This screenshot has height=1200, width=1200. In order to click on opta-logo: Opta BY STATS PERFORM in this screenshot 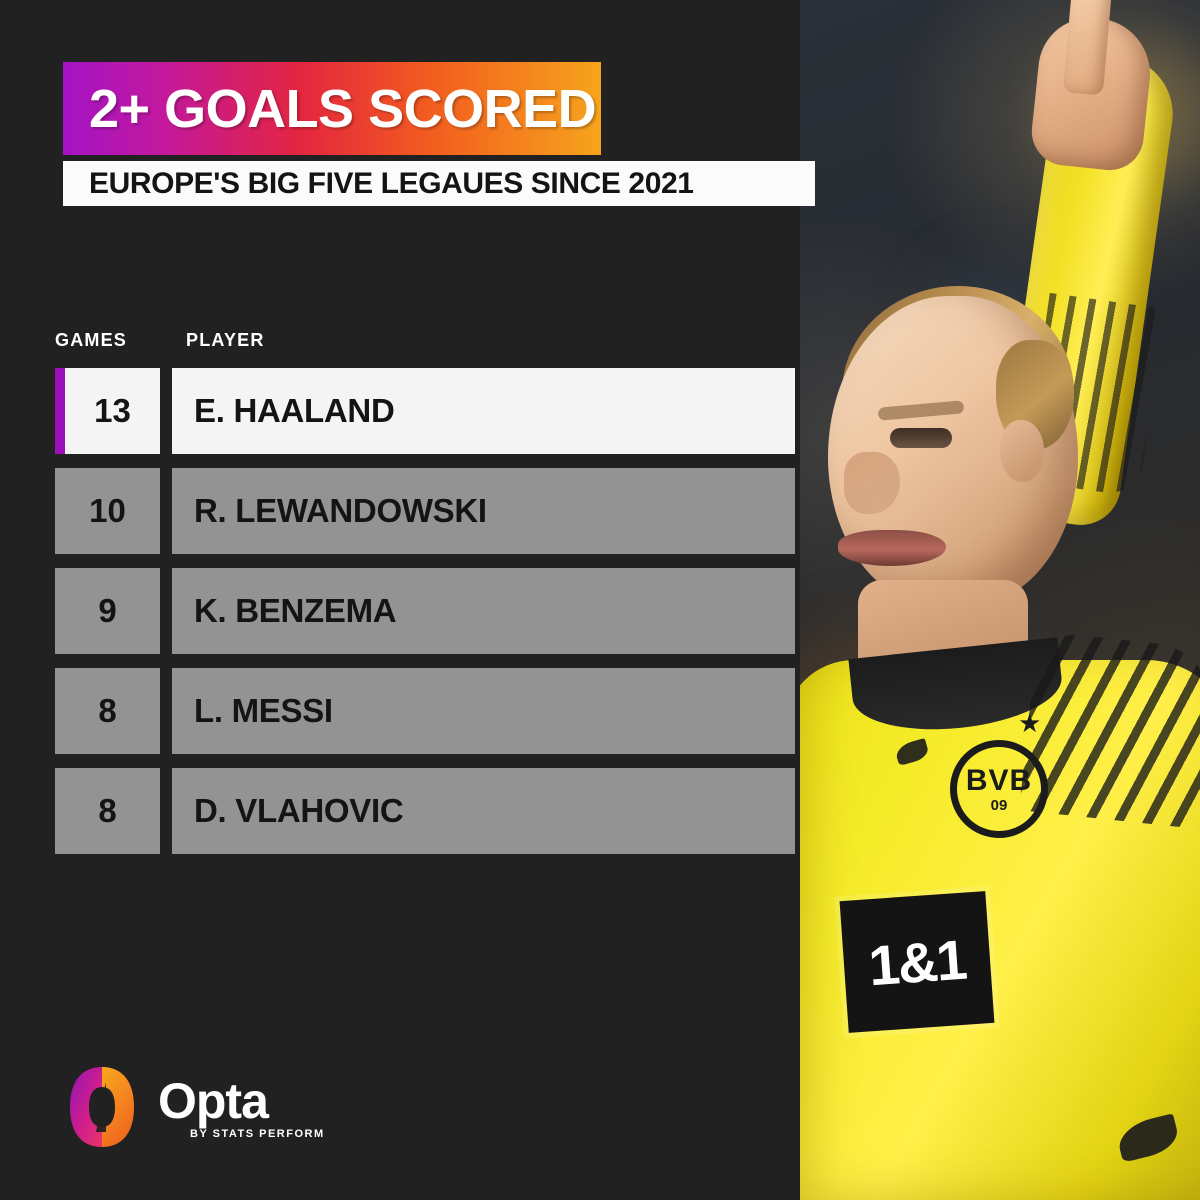, I will do `click(216, 1110)`.